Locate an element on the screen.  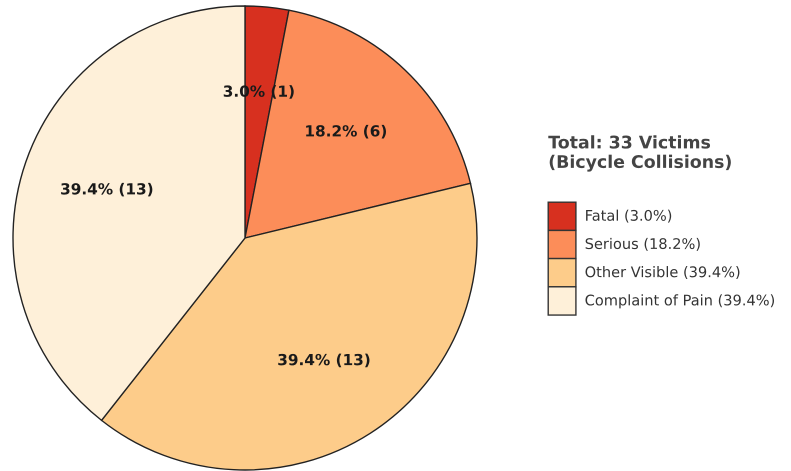
legend-label: Serious (18.2%) is located at coordinates (643, 244).